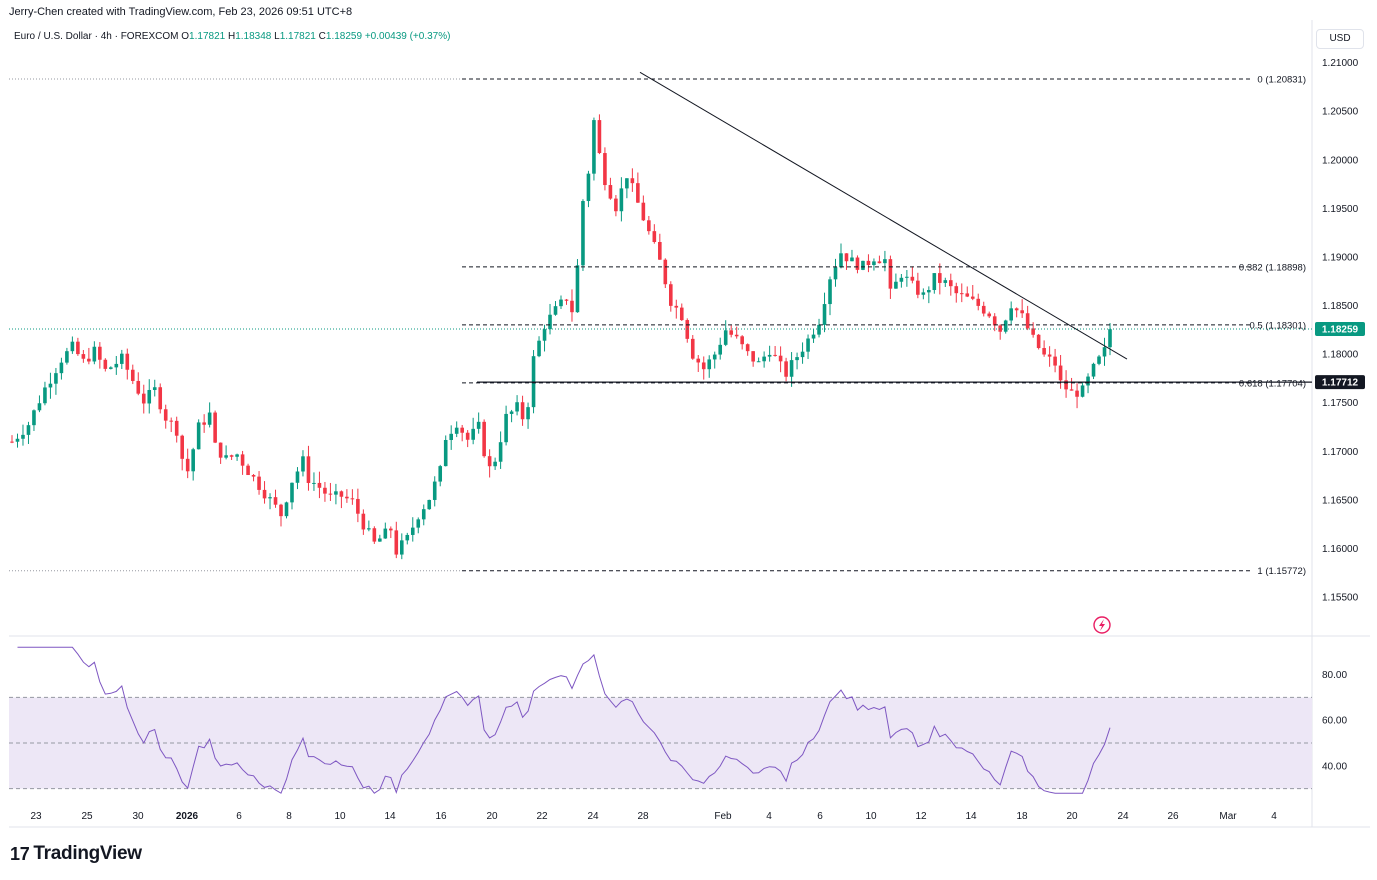 Image resolution: width=1377 pixels, height=880 pixels. I want to click on time-tick-label: 26, so click(1173, 816).